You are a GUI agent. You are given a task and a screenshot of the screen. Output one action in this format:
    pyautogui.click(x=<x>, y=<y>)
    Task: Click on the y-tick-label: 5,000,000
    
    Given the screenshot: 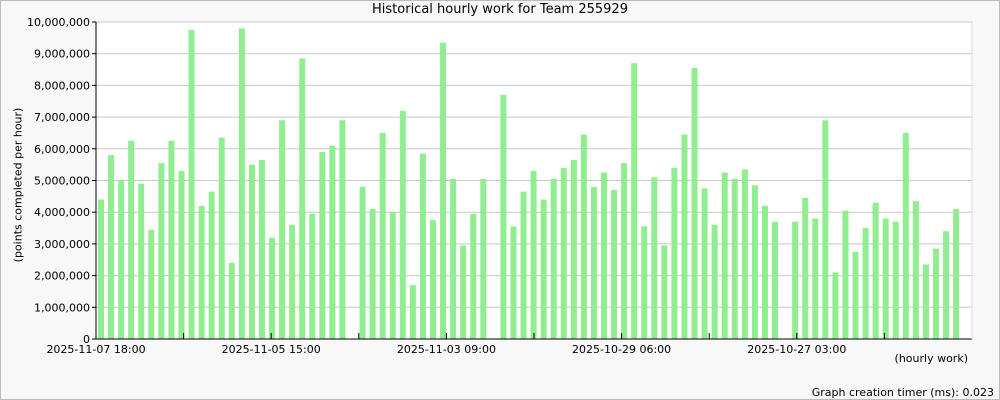 What is the action you would take?
    pyautogui.click(x=62, y=181)
    